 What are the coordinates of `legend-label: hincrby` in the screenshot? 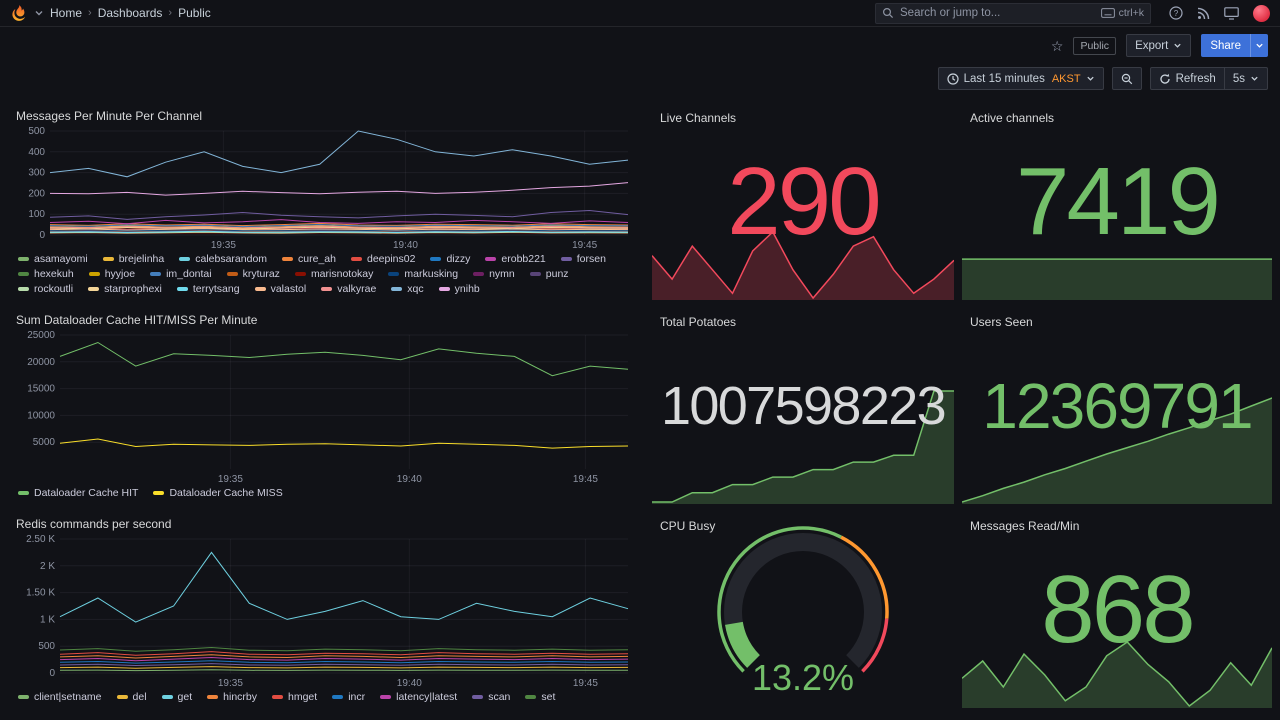 It's located at (240, 697).